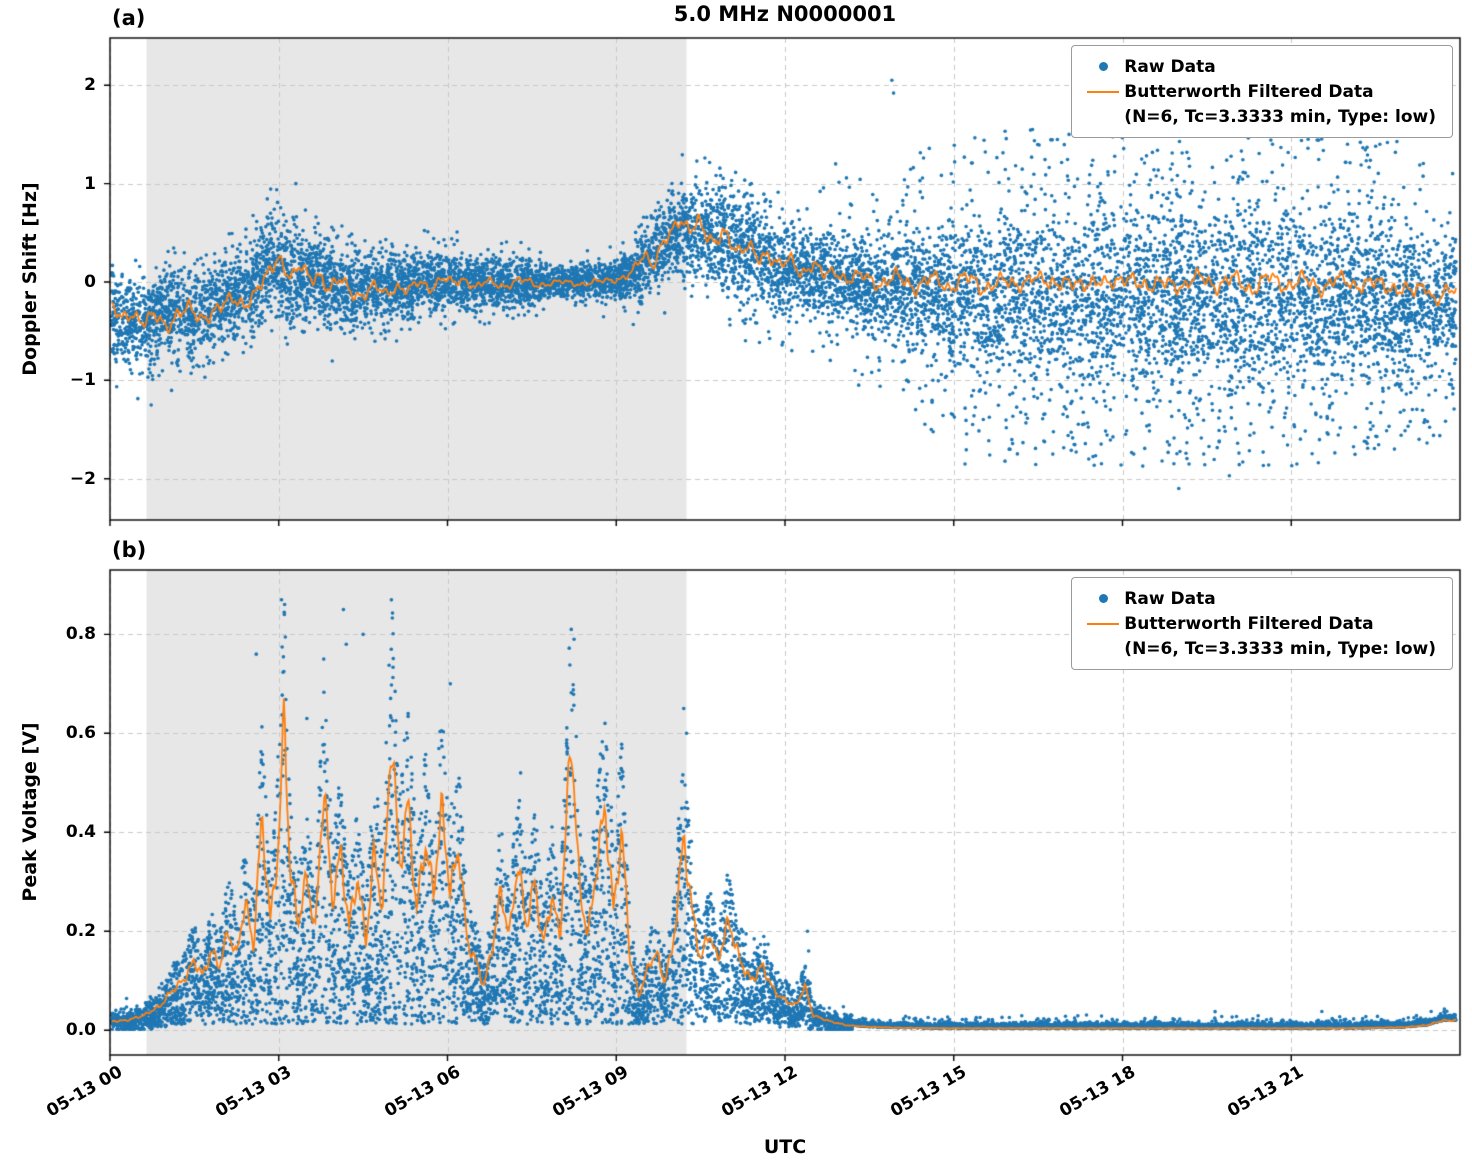 Image resolution: width=1472 pixels, height=1172 pixels. Describe the element at coordinates (90, 85) in the screenshot. I see `y-tick-label: 2` at that location.